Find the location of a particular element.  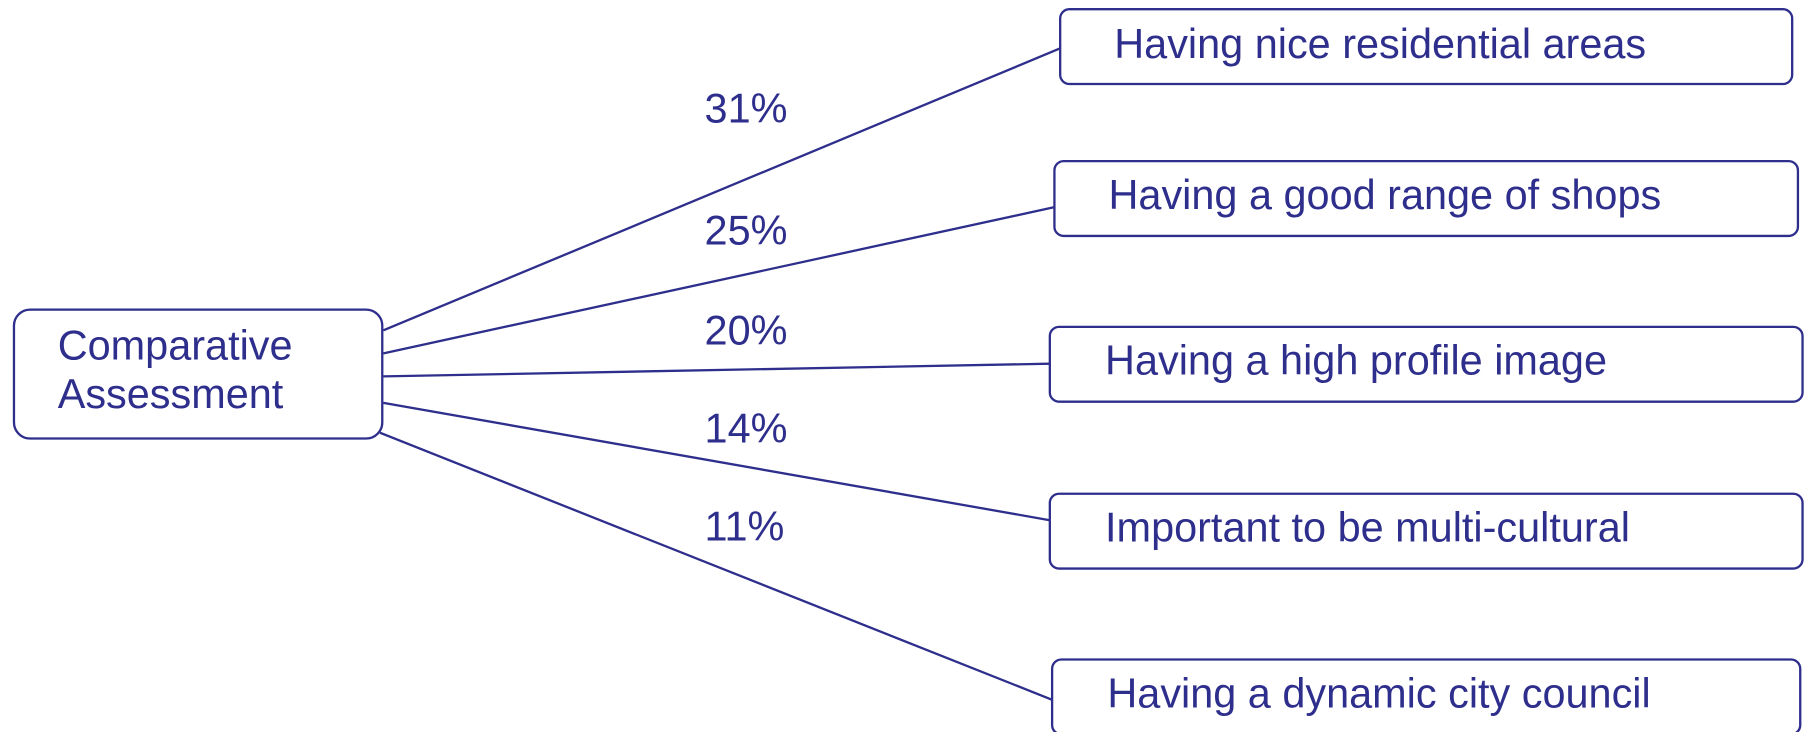

root-box is located at coordinates (198, 374).